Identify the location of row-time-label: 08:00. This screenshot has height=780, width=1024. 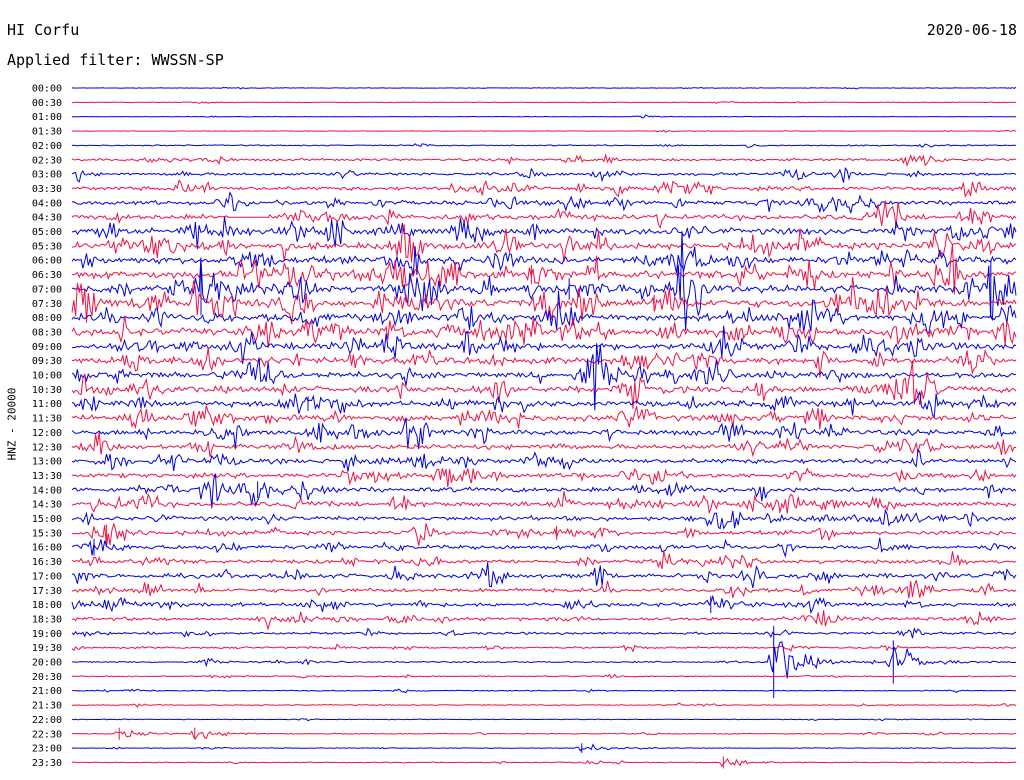
(47, 318).